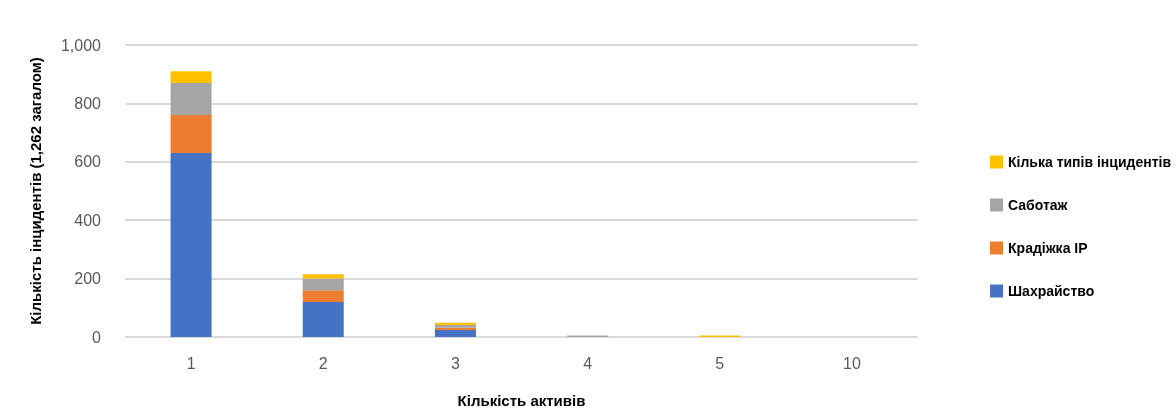 The image size is (1176, 414). What do you see at coordinates (1038, 205) in the screenshot?
I see `legend-label: Саботаж` at bounding box center [1038, 205].